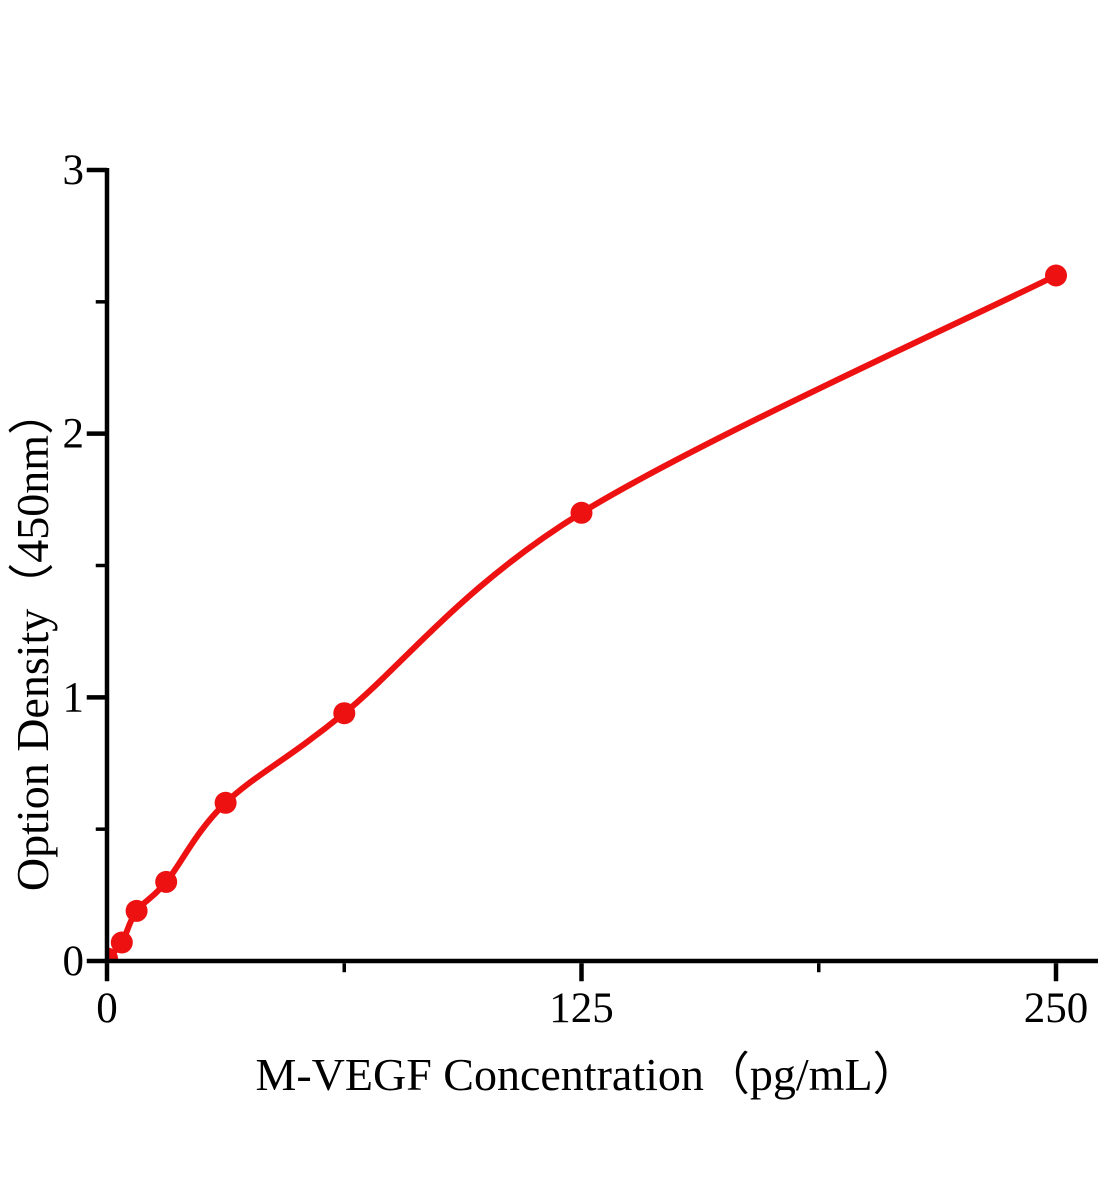  Describe the element at coordinates (74, 170) in the screenshot. I see `y-tick-label: 3` at that location.